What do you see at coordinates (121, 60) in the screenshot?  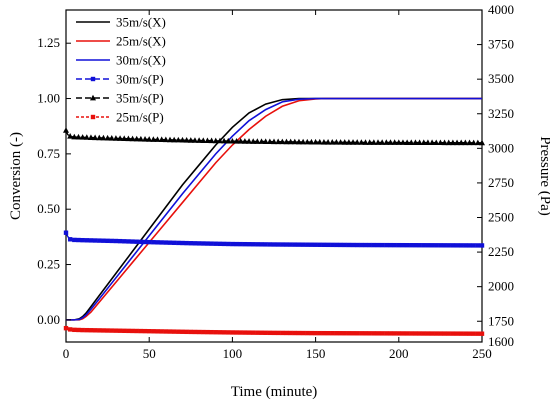 I see `legend-entry-2: 30m/s(X)` at bounding box center [121, 60].